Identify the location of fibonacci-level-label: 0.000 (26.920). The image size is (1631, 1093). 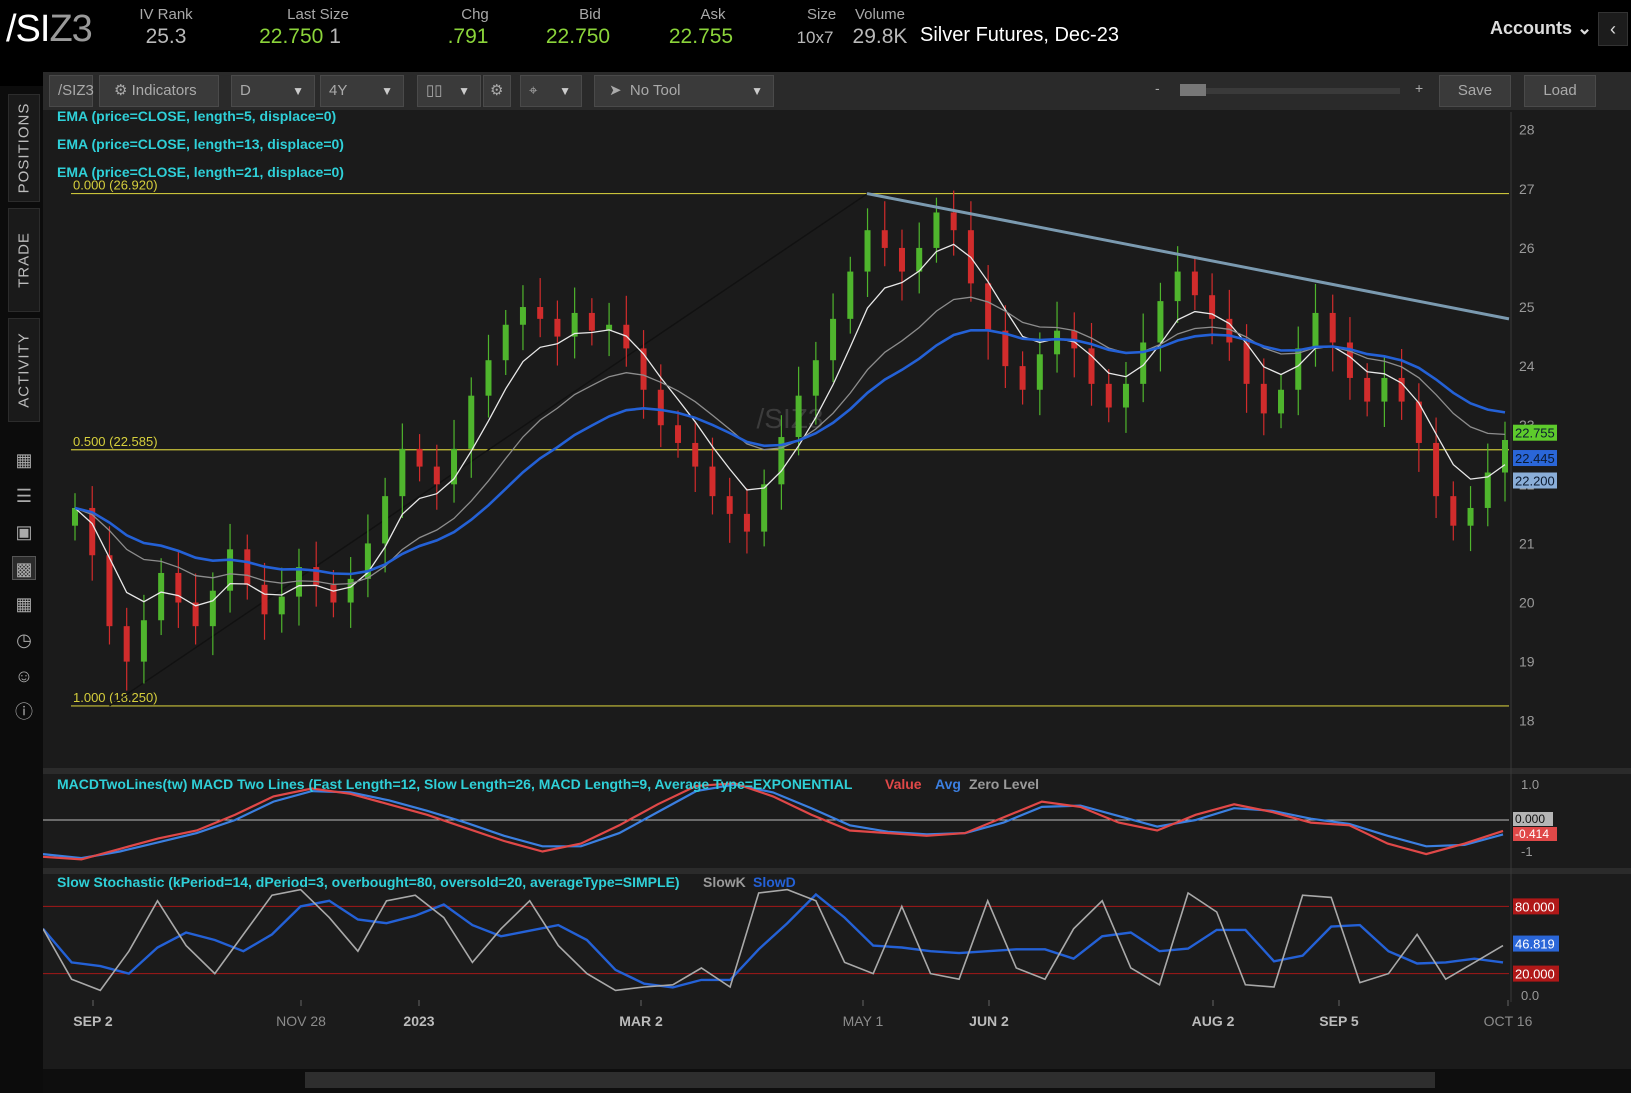
(115, 185).